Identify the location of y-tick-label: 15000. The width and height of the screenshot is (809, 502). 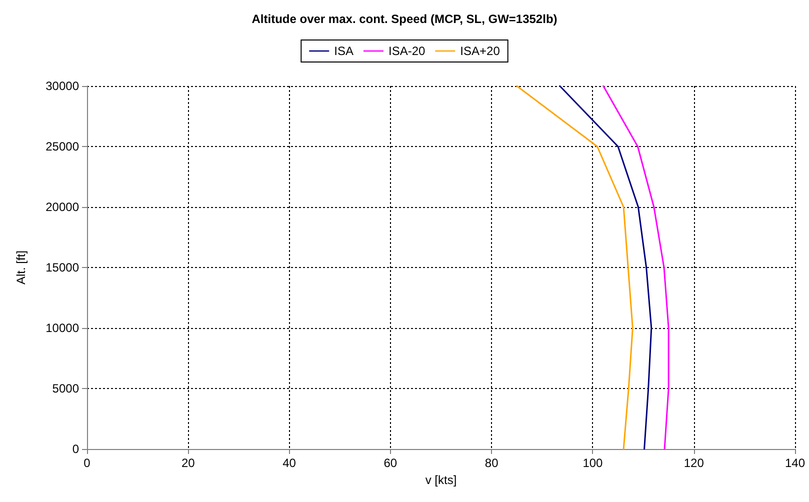
(63, 267).